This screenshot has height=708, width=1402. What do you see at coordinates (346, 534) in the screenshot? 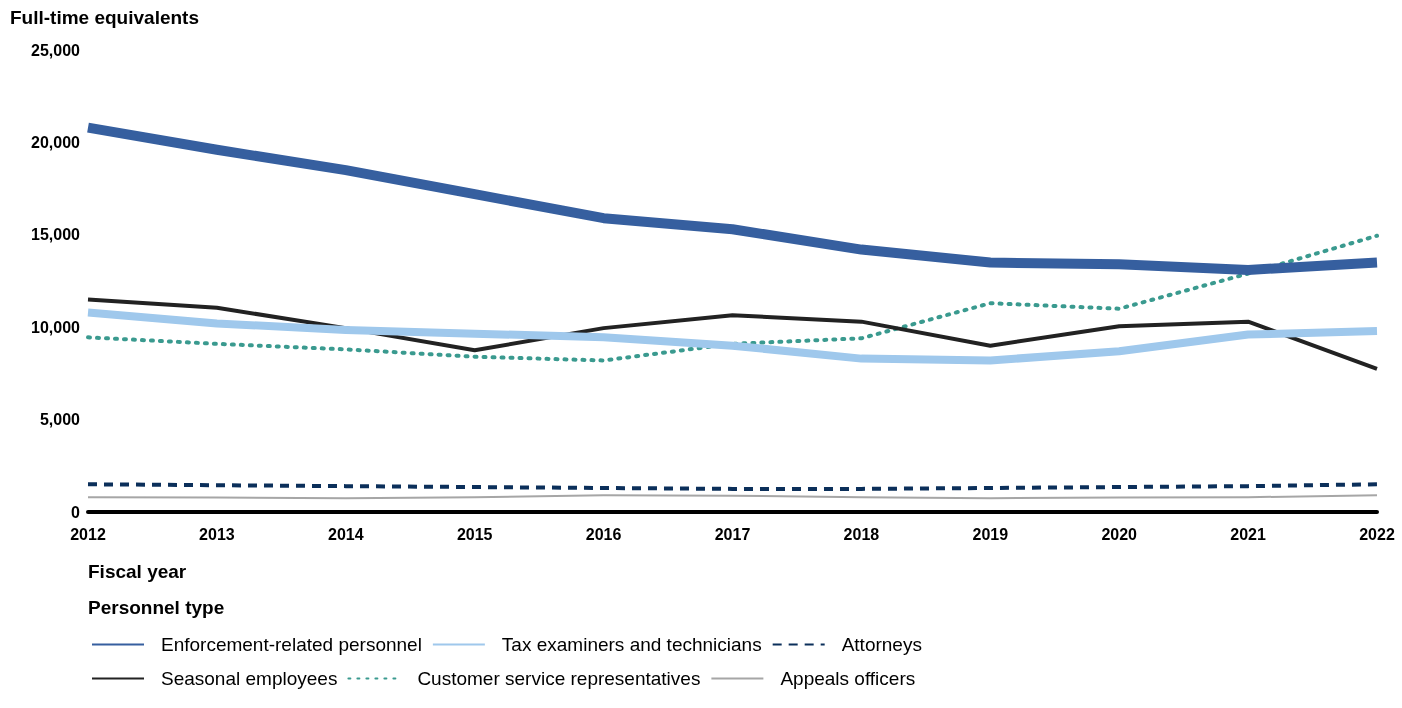
I see `x-tick-label: 2014` at bounding box center [346, 534].